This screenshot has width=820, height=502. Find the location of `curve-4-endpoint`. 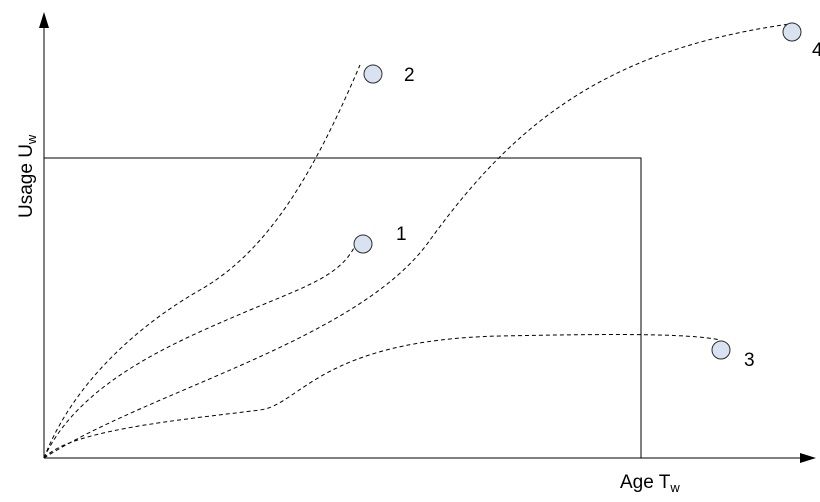

curve-4-endpoint is located at coordinates (792, 32).